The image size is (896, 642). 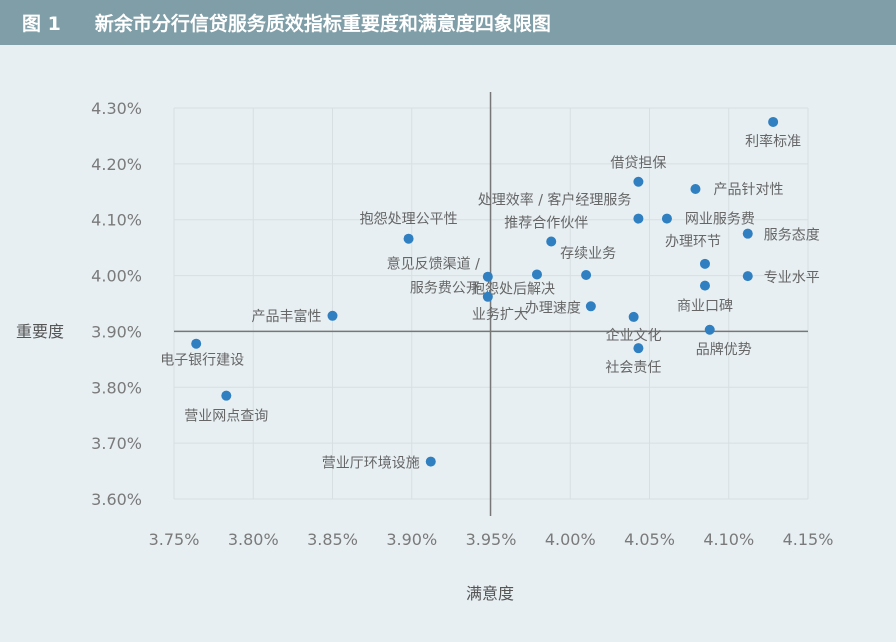 I want to click on point-label: 营业厅环境设施, so click(x=371, y=464).